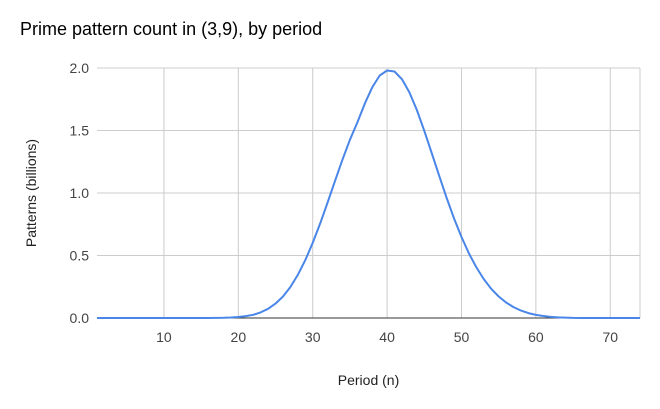  I want to click on y-tick-label: 2.0, so click(80, 68).